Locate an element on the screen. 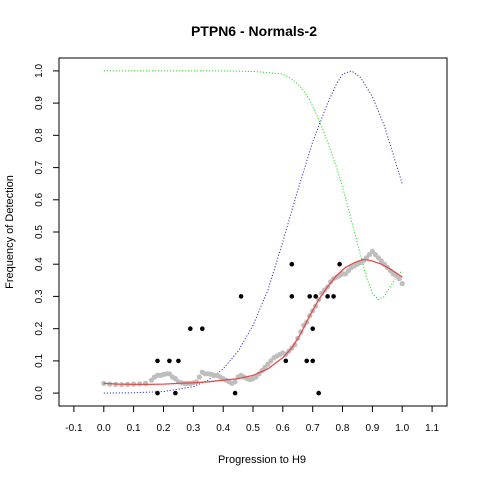  y-tick-label: 0.4 is located at coordinates (39, 264).